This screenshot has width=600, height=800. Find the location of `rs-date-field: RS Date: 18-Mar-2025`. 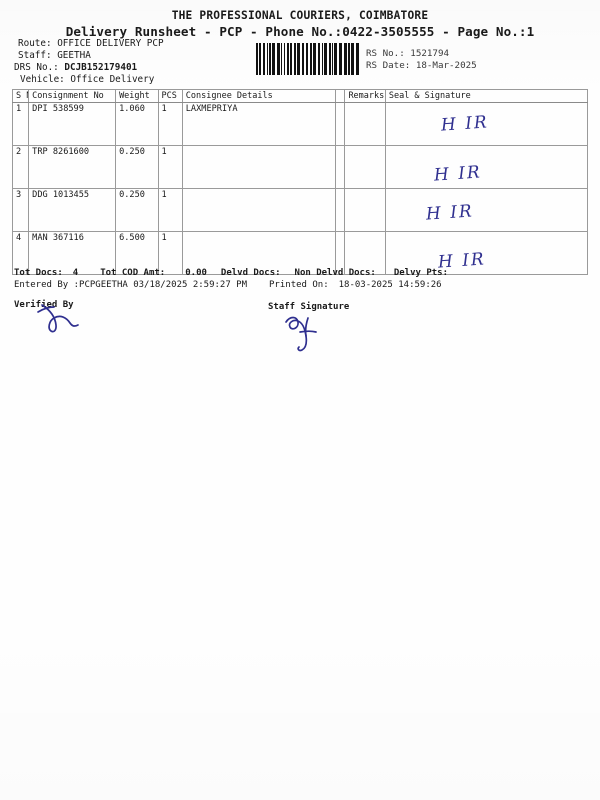

rs-date-field: RS Date: 18-Mar-2025 is located at coordinates (421, 65).